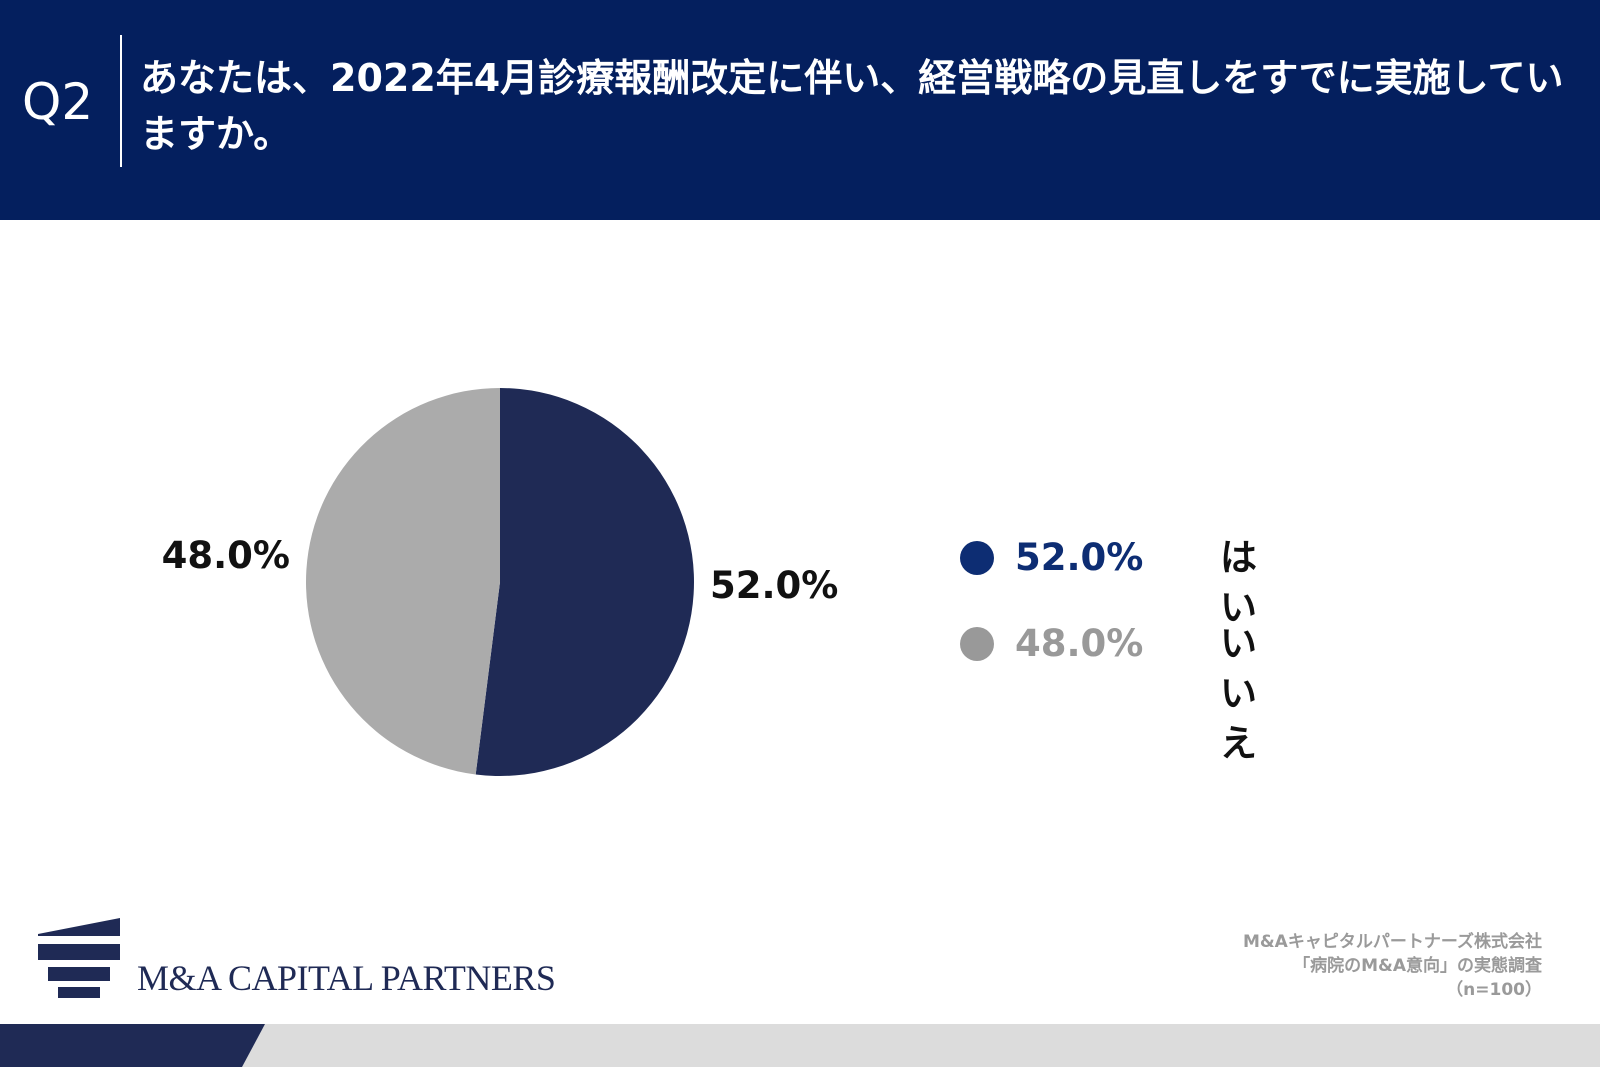 The height and width of the screenshot is (1067, 1600). What do you see at coordinates (977, 558) in the screenshot?
I see `legend-dot-yes` at bounding box center [977, 558].